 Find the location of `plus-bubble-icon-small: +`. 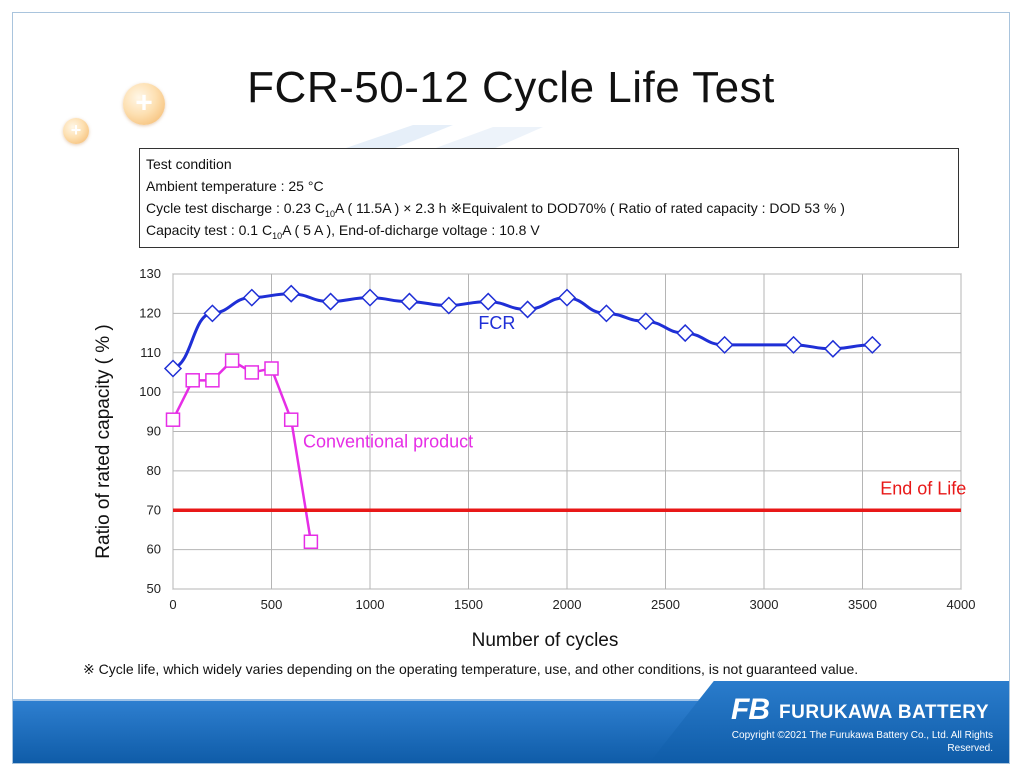

plus-bubble-icon-small: + is located at coordinates (76, 131).